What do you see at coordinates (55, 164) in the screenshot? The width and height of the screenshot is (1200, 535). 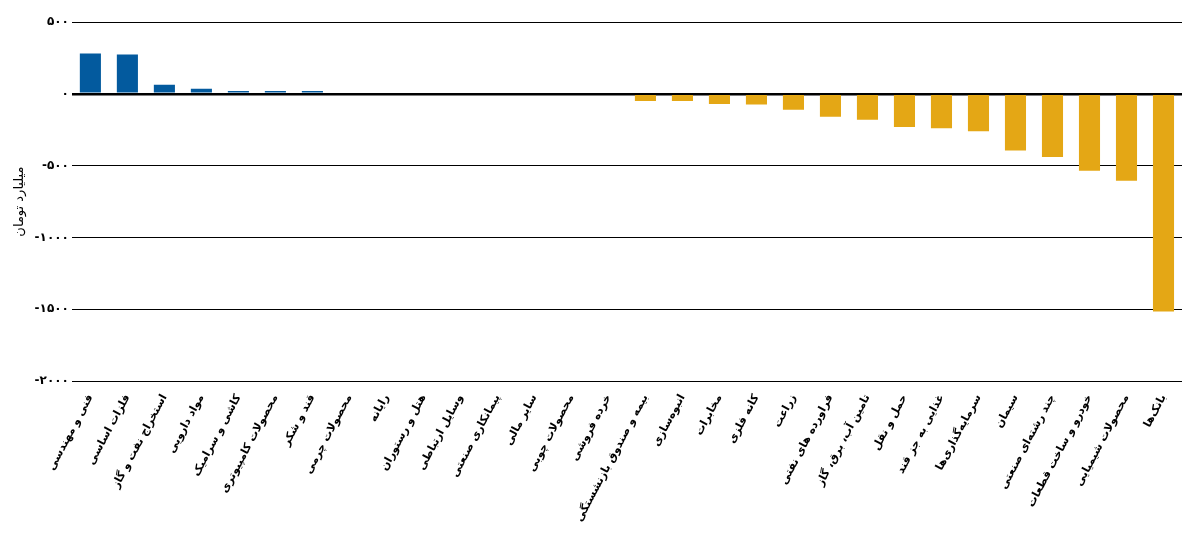 I see `y-tick-label: -۵۰۰` at bounding box center [55, 164].